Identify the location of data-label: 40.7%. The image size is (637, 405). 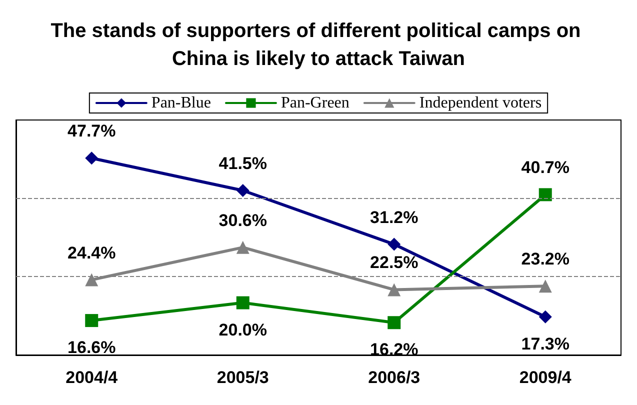
(545, 168).